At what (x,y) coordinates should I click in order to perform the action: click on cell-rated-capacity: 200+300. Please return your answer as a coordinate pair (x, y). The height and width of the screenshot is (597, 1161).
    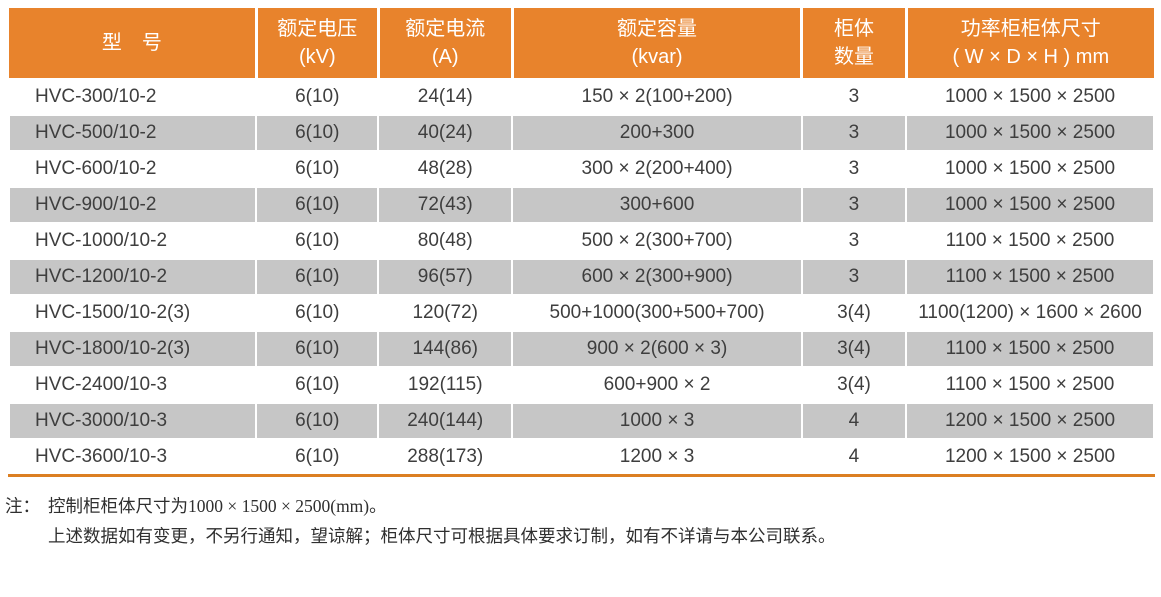
    Looking at the image, I should click on (657, 133).